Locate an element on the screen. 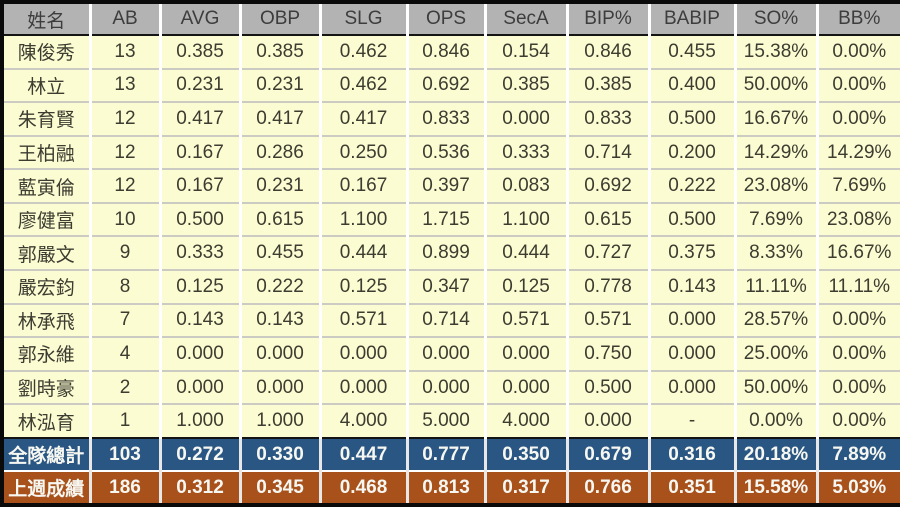 The width and height of the screenshot is (900, 507). summary-stat-cell: 0.813 is located at coordinates (445, 487).